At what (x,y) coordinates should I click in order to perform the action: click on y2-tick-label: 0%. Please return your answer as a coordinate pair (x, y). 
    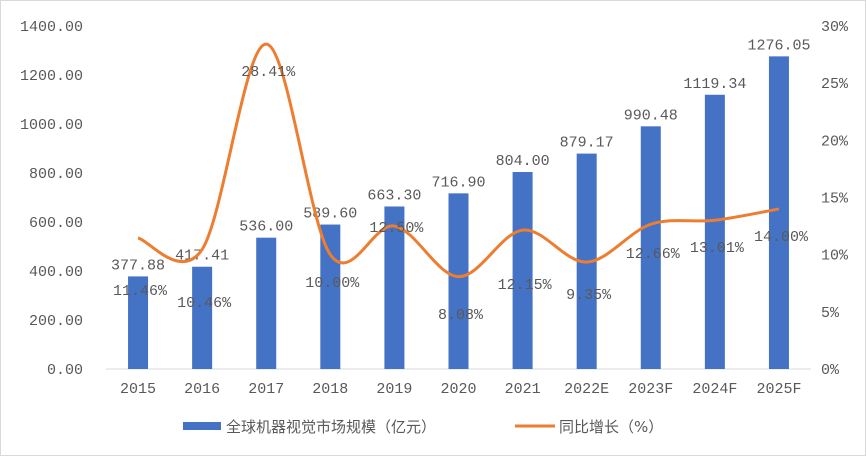
    Looking at the image, I should click on (830, 370).